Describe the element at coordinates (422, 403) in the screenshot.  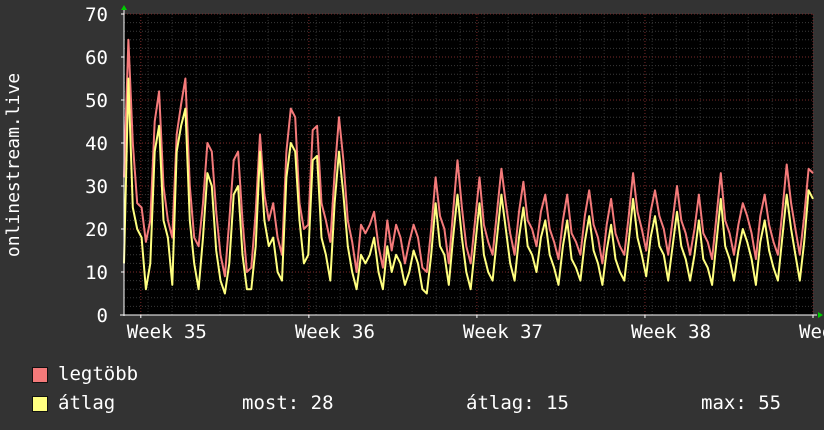
I see `legend-row-avg-series: átlag most: 28 átlag: 15 max: 55` at that location.